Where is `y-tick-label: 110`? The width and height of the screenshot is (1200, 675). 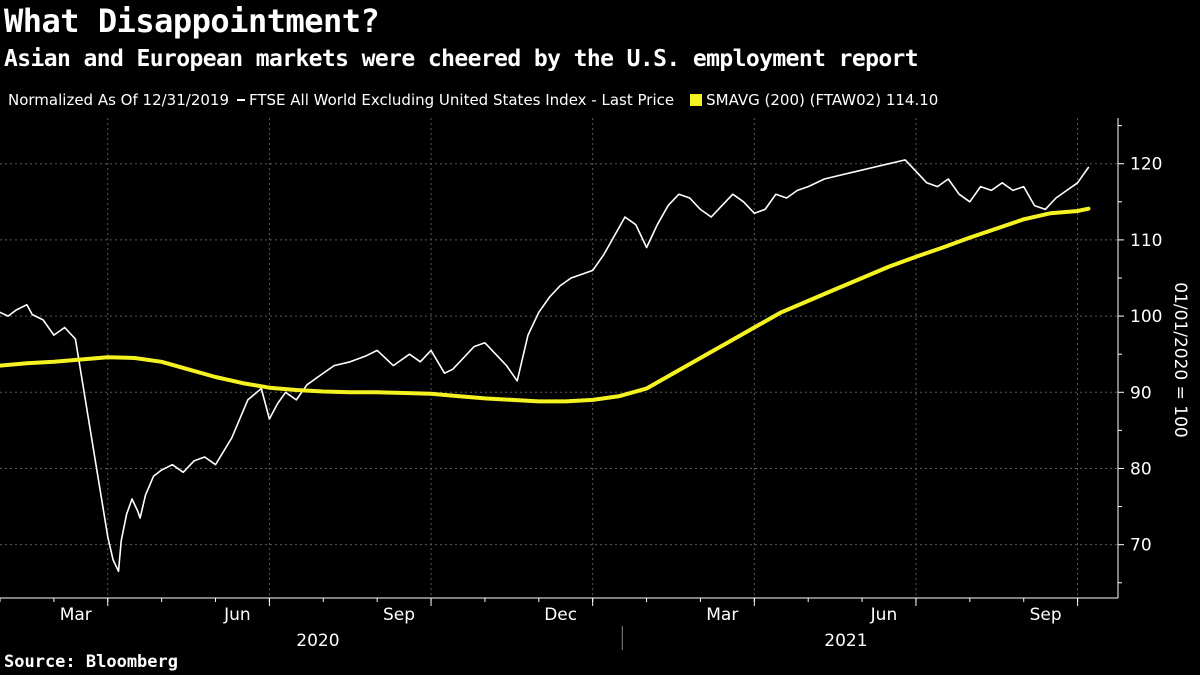 y-tick-label: 110 is located at coordinates (1146, 241).